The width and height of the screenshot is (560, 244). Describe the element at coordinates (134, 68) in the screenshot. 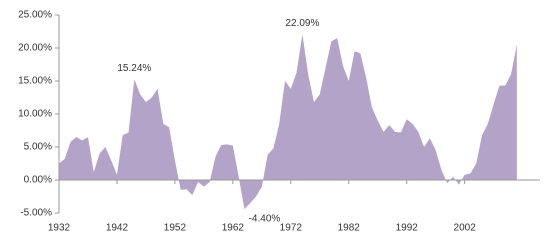

I see `data-label: 15.24%` at that location.